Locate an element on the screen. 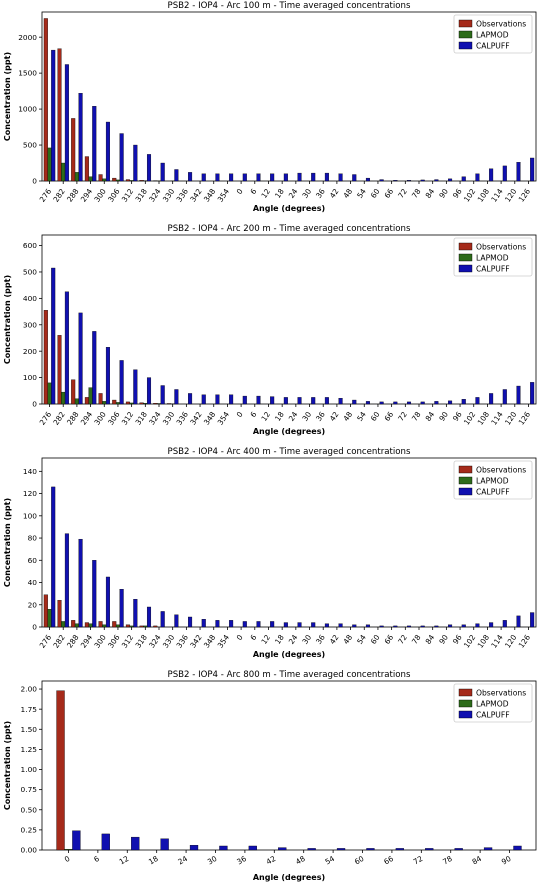 The height and width of the screenshot is (882, 550). x-tick-label: 42 is located at coordinates (271, 860).